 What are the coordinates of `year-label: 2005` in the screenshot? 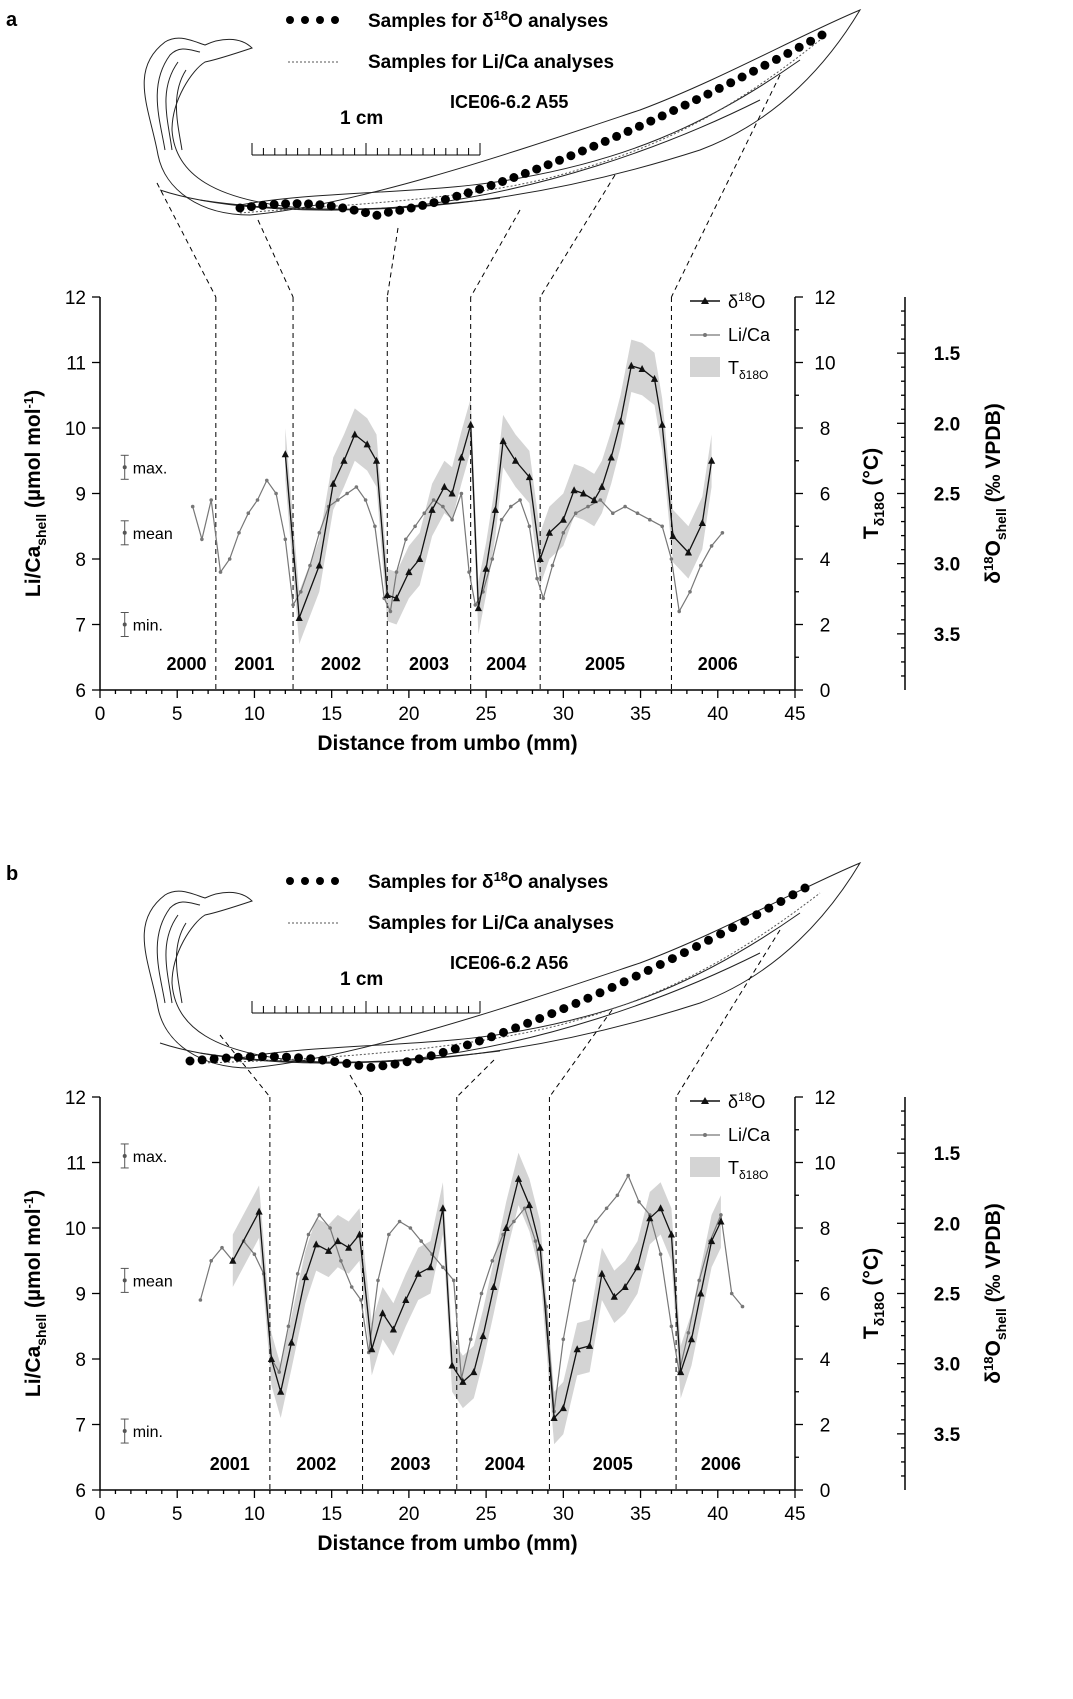 It's located at (613, 1464).